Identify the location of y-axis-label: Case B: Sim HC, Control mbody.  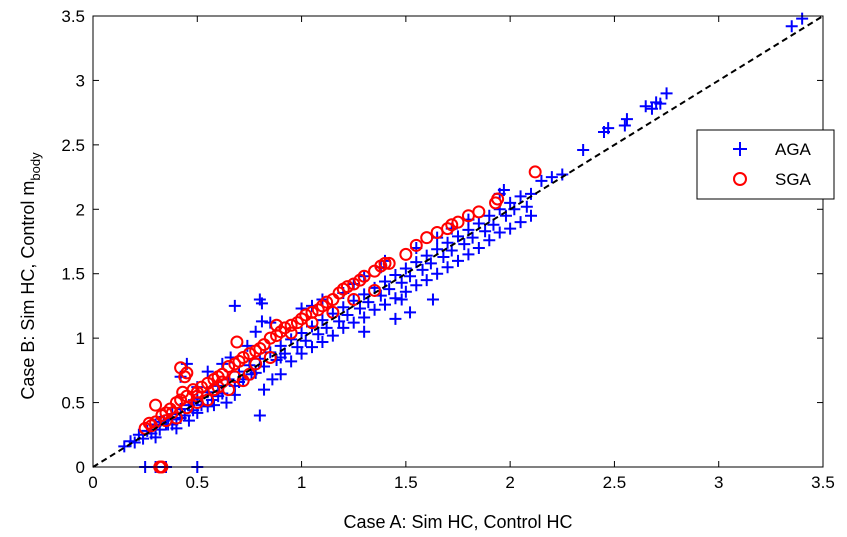
(30, 276).